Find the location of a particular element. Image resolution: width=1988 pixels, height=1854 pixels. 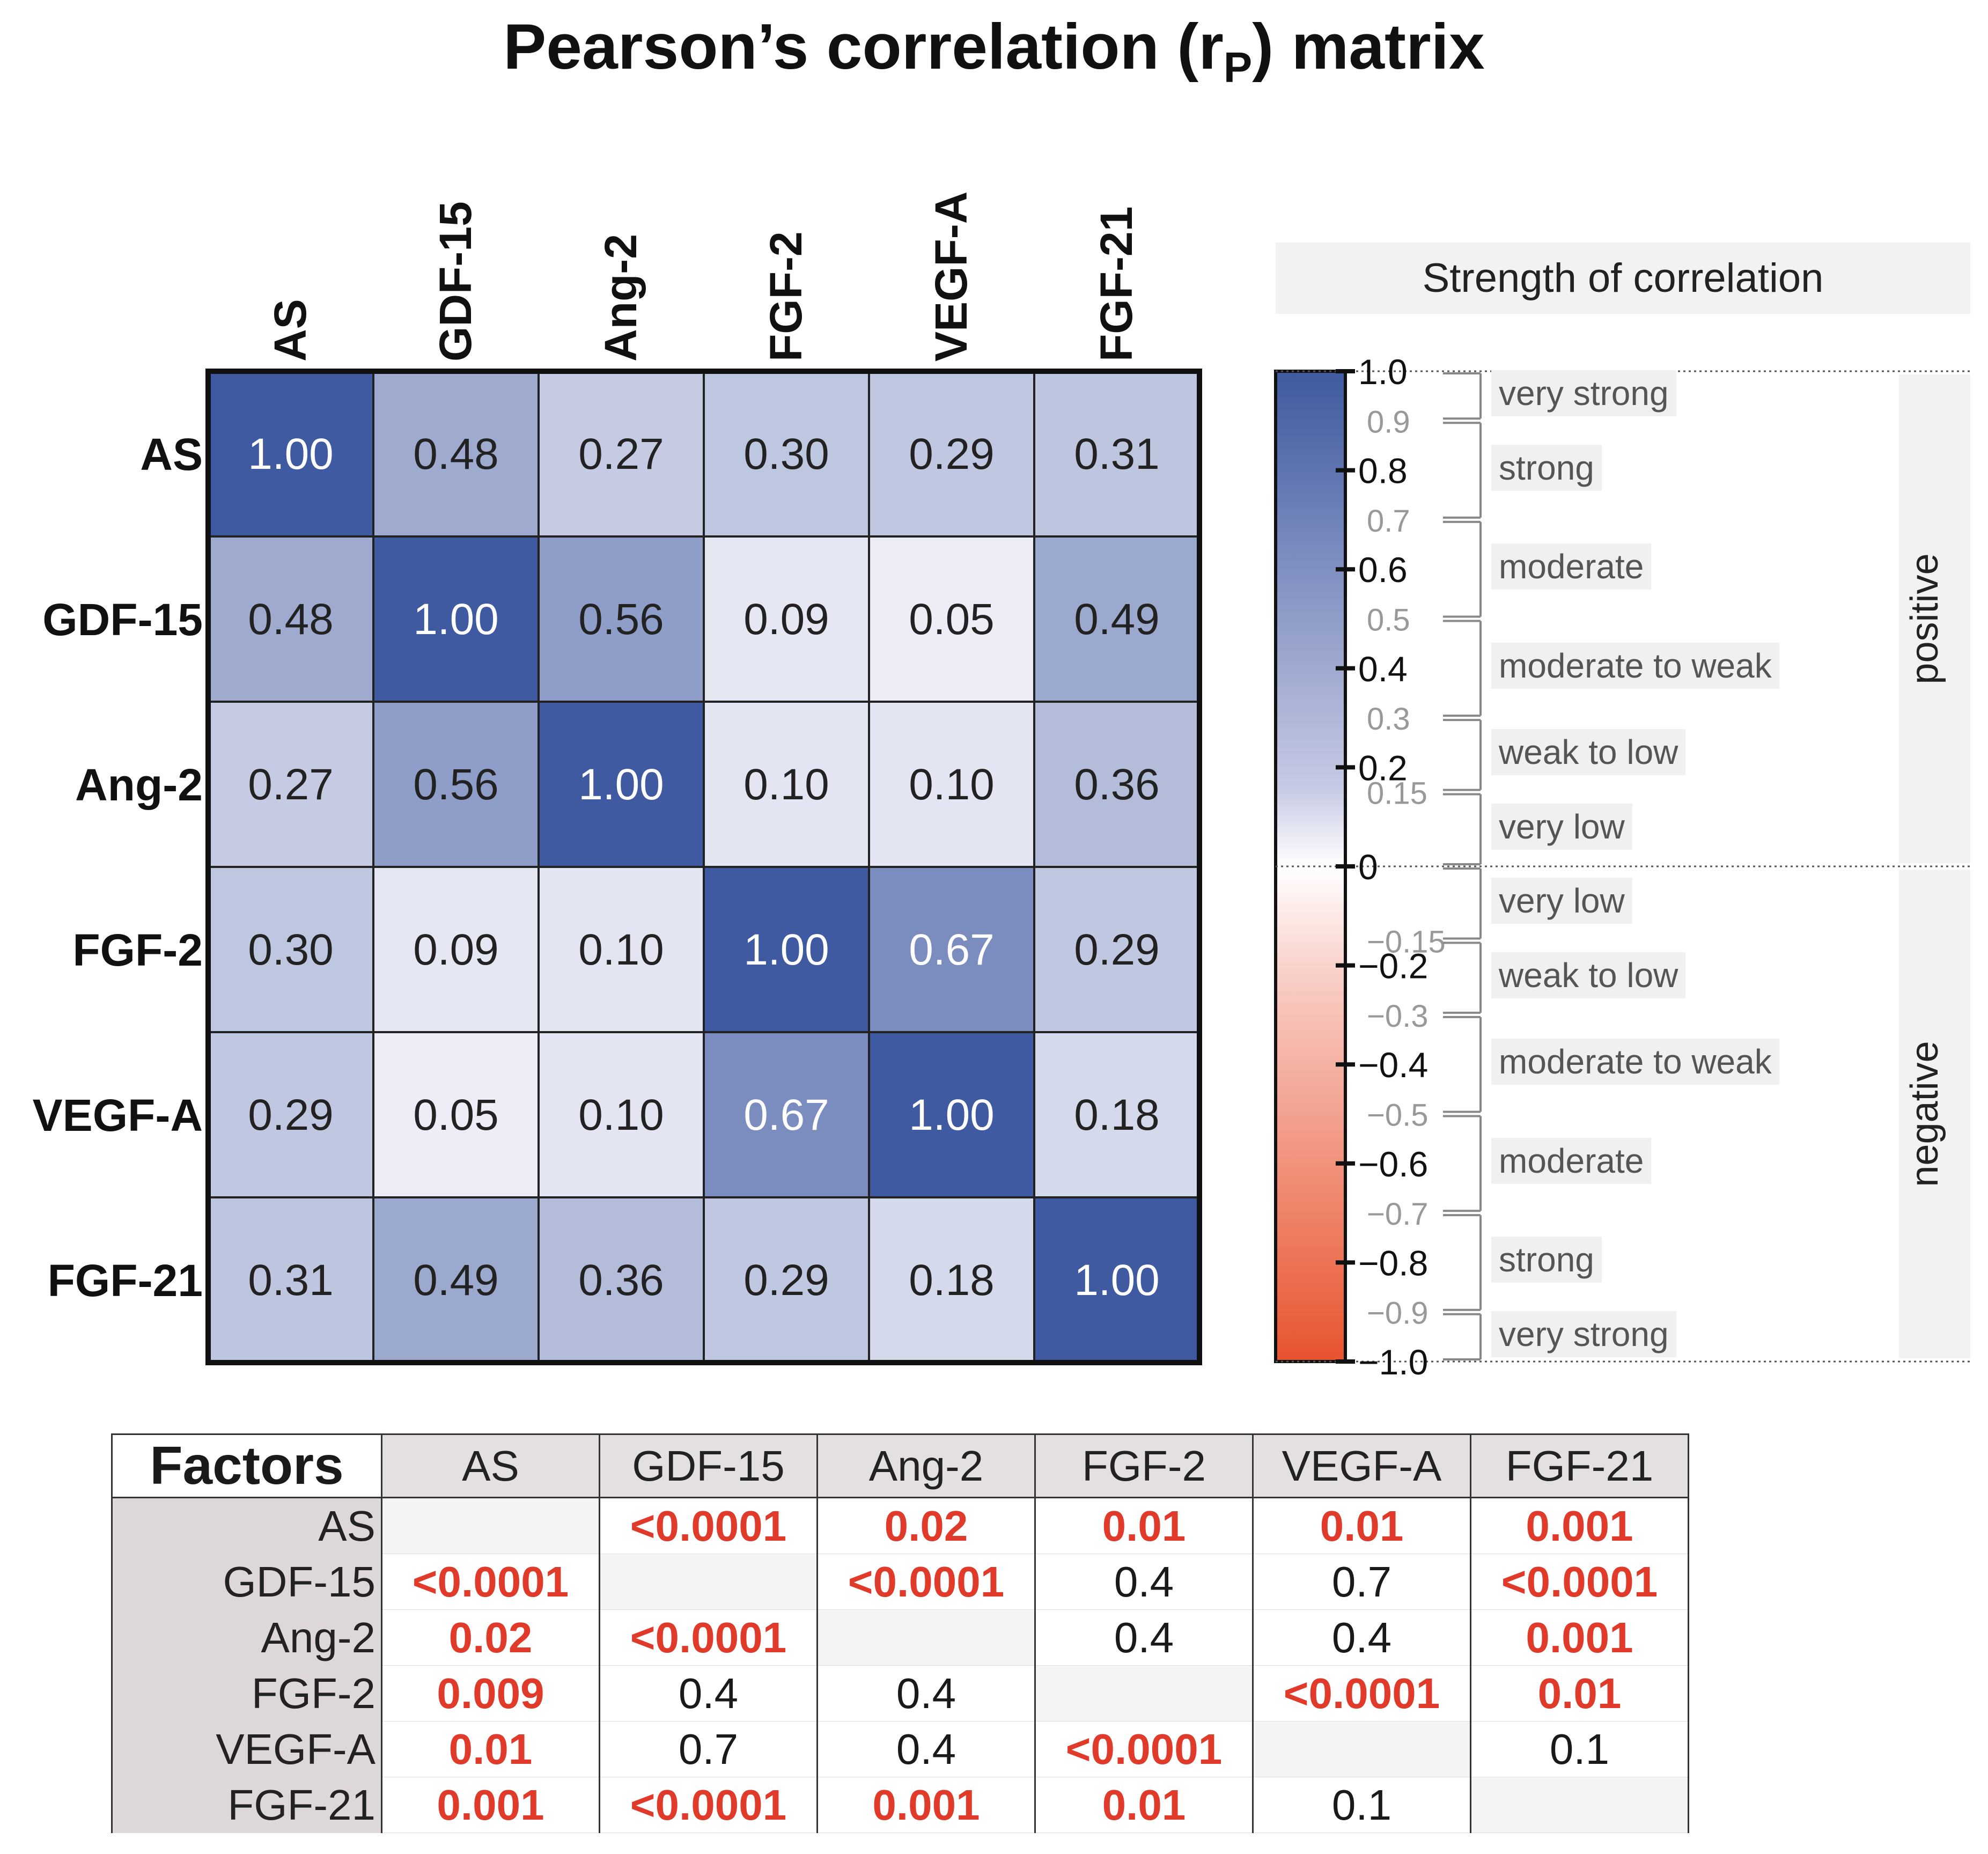

column-label: Ang-2 is located at coordinates (620, 298).